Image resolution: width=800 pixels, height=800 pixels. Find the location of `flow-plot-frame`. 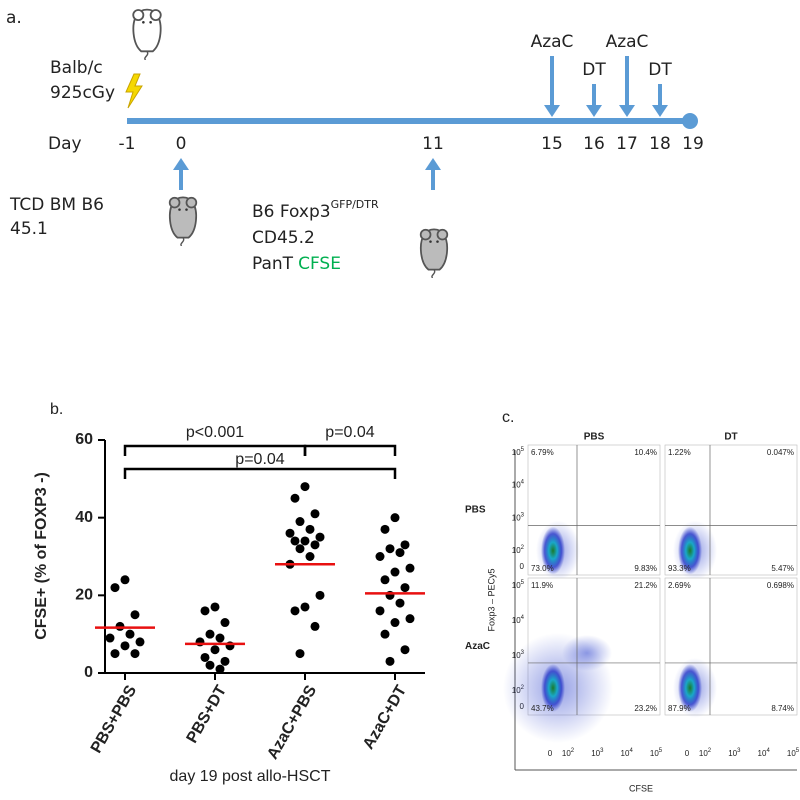

flow-plot-frame is located at coordinates (731, 510).